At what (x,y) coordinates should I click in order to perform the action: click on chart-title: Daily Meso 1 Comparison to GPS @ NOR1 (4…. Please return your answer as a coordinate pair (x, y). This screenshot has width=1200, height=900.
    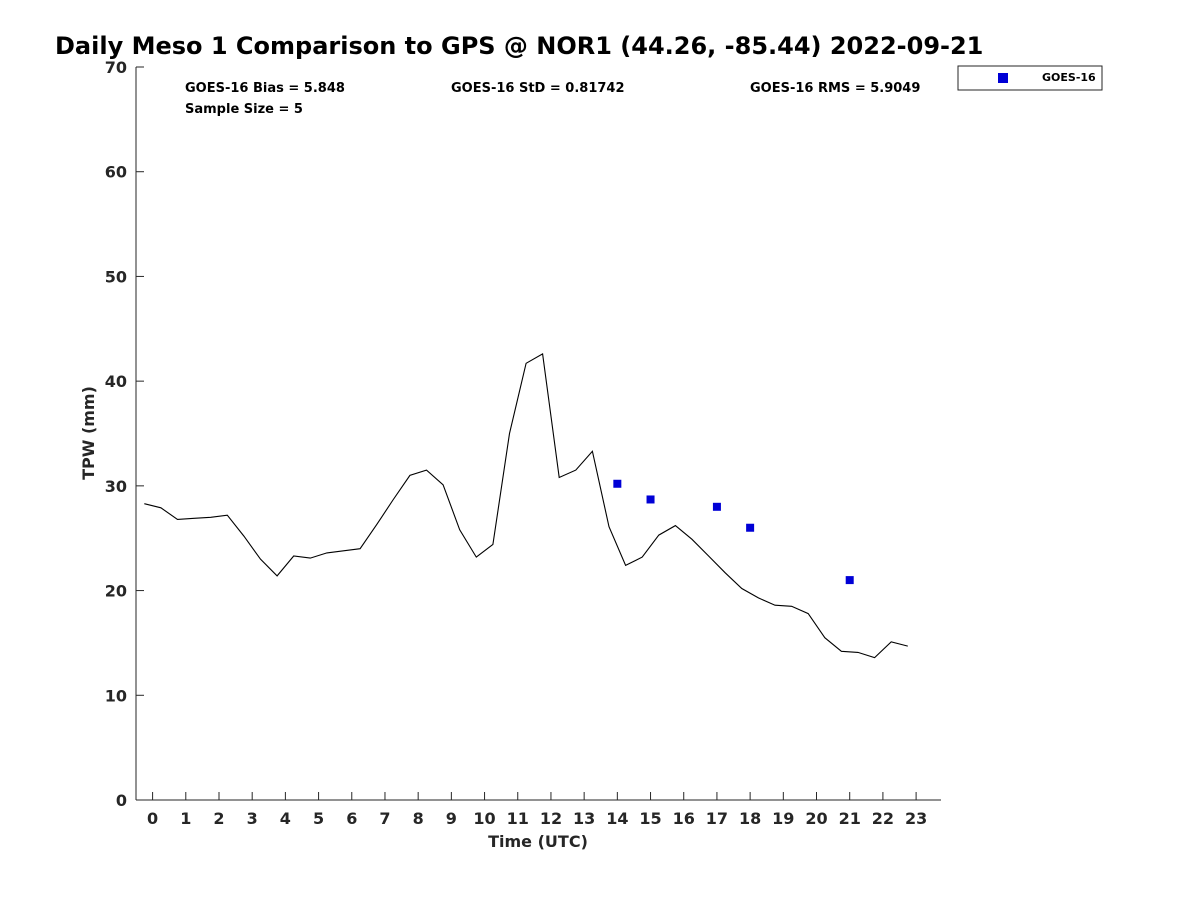
    Looking at the image, I should click on (519, 46).